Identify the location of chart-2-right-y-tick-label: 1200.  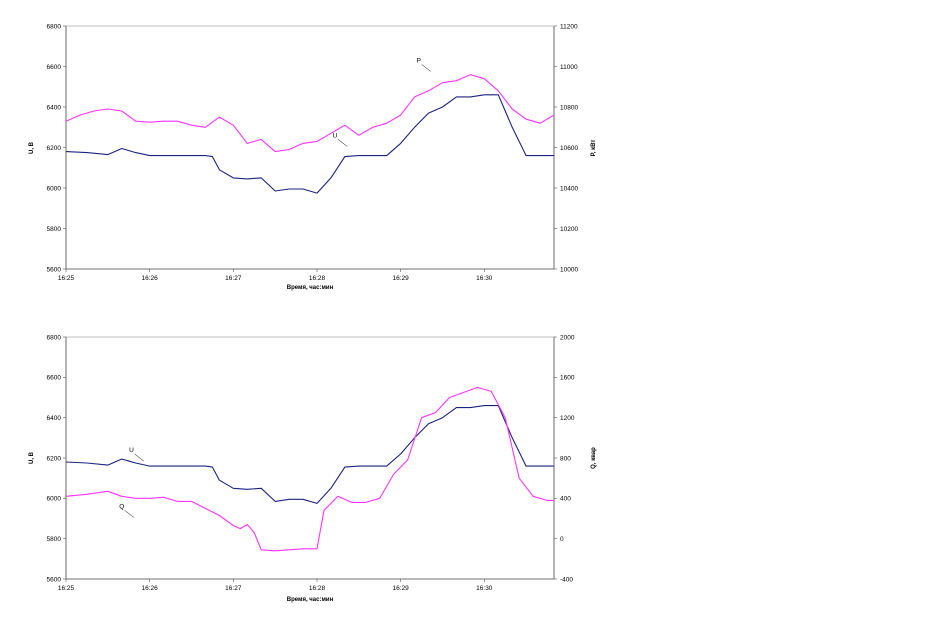
(567, 418).